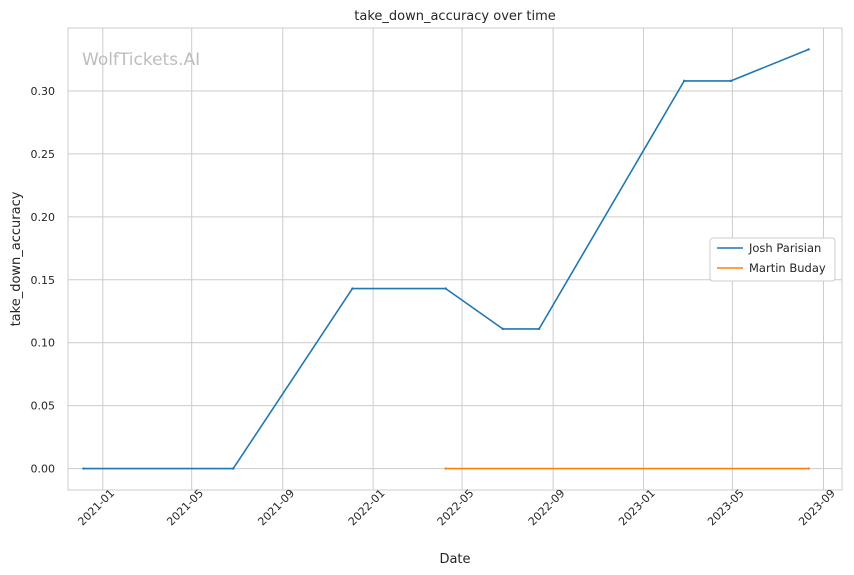  Describe the element at coordinates (43, 154) in the screenshot. I see `y-tick-label: 0.25` at that location.